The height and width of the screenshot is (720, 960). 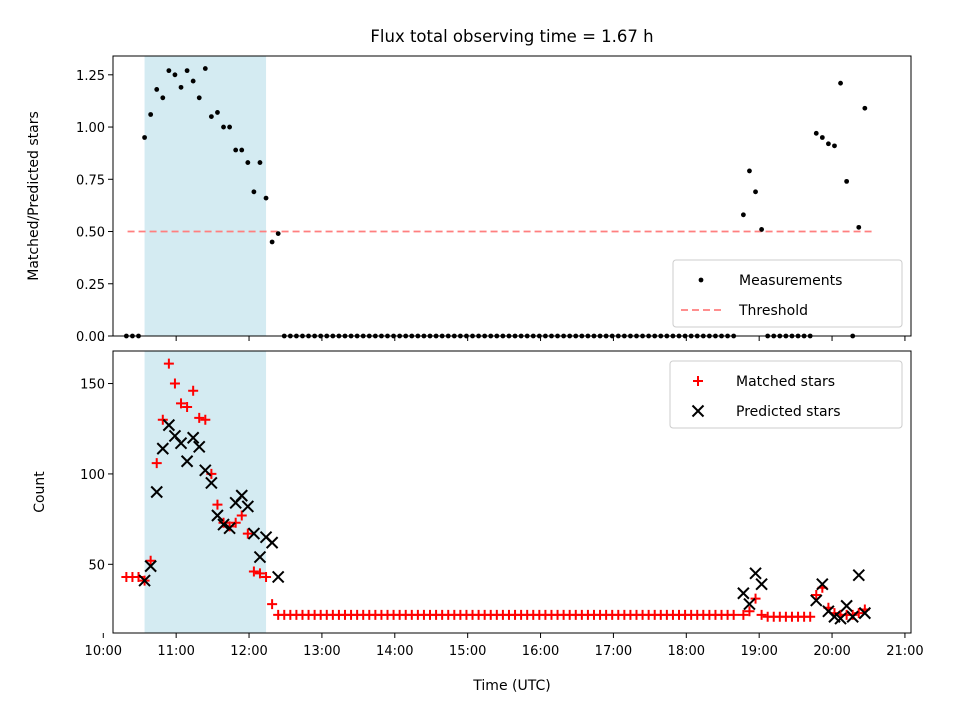 I want to click on legend-label: Predicted stars, so click(x=788, y=412).